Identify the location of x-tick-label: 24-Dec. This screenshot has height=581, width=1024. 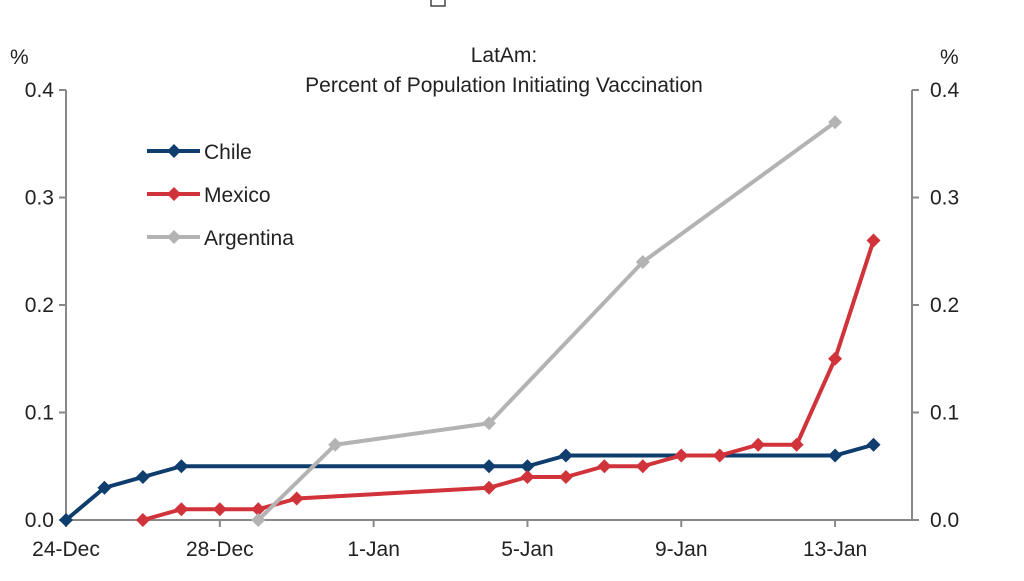
(66, 549).